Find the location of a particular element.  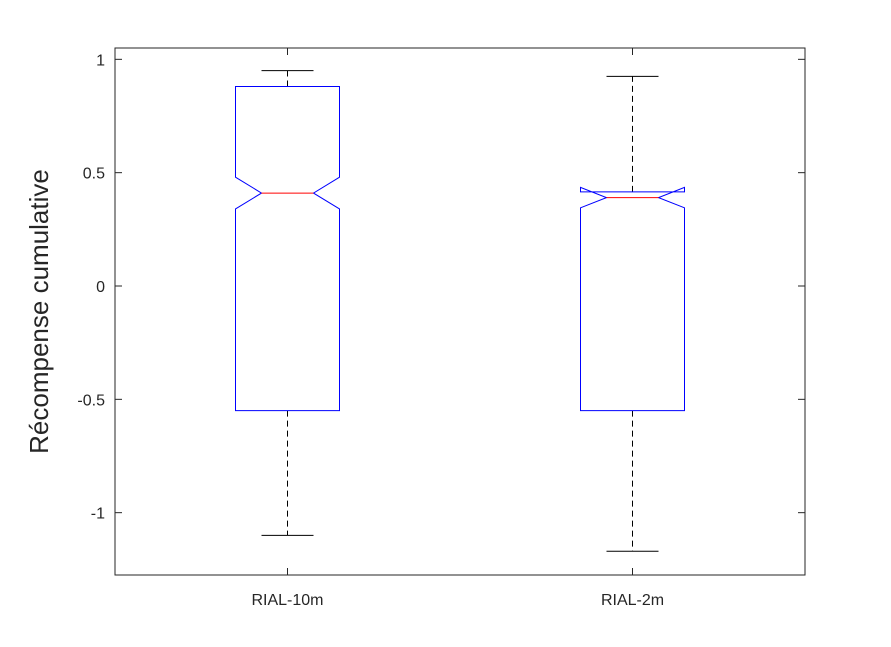

x-tick-label: RIAL-10m is located at coordinates (287, 600).